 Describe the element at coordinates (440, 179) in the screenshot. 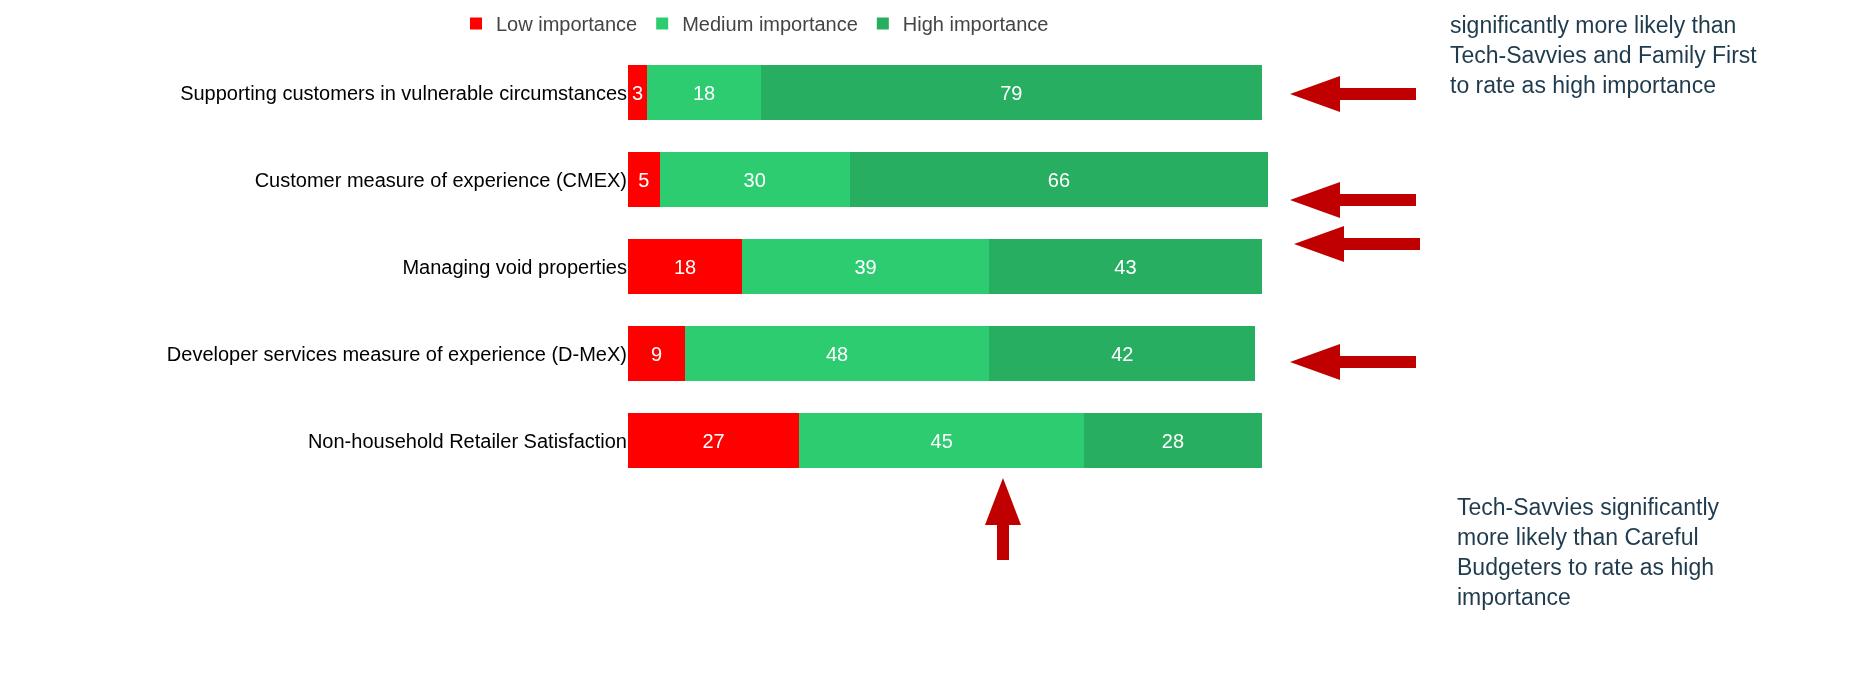

I see `y-tick-label: Customer measure of experience (CMEX)` at that location.